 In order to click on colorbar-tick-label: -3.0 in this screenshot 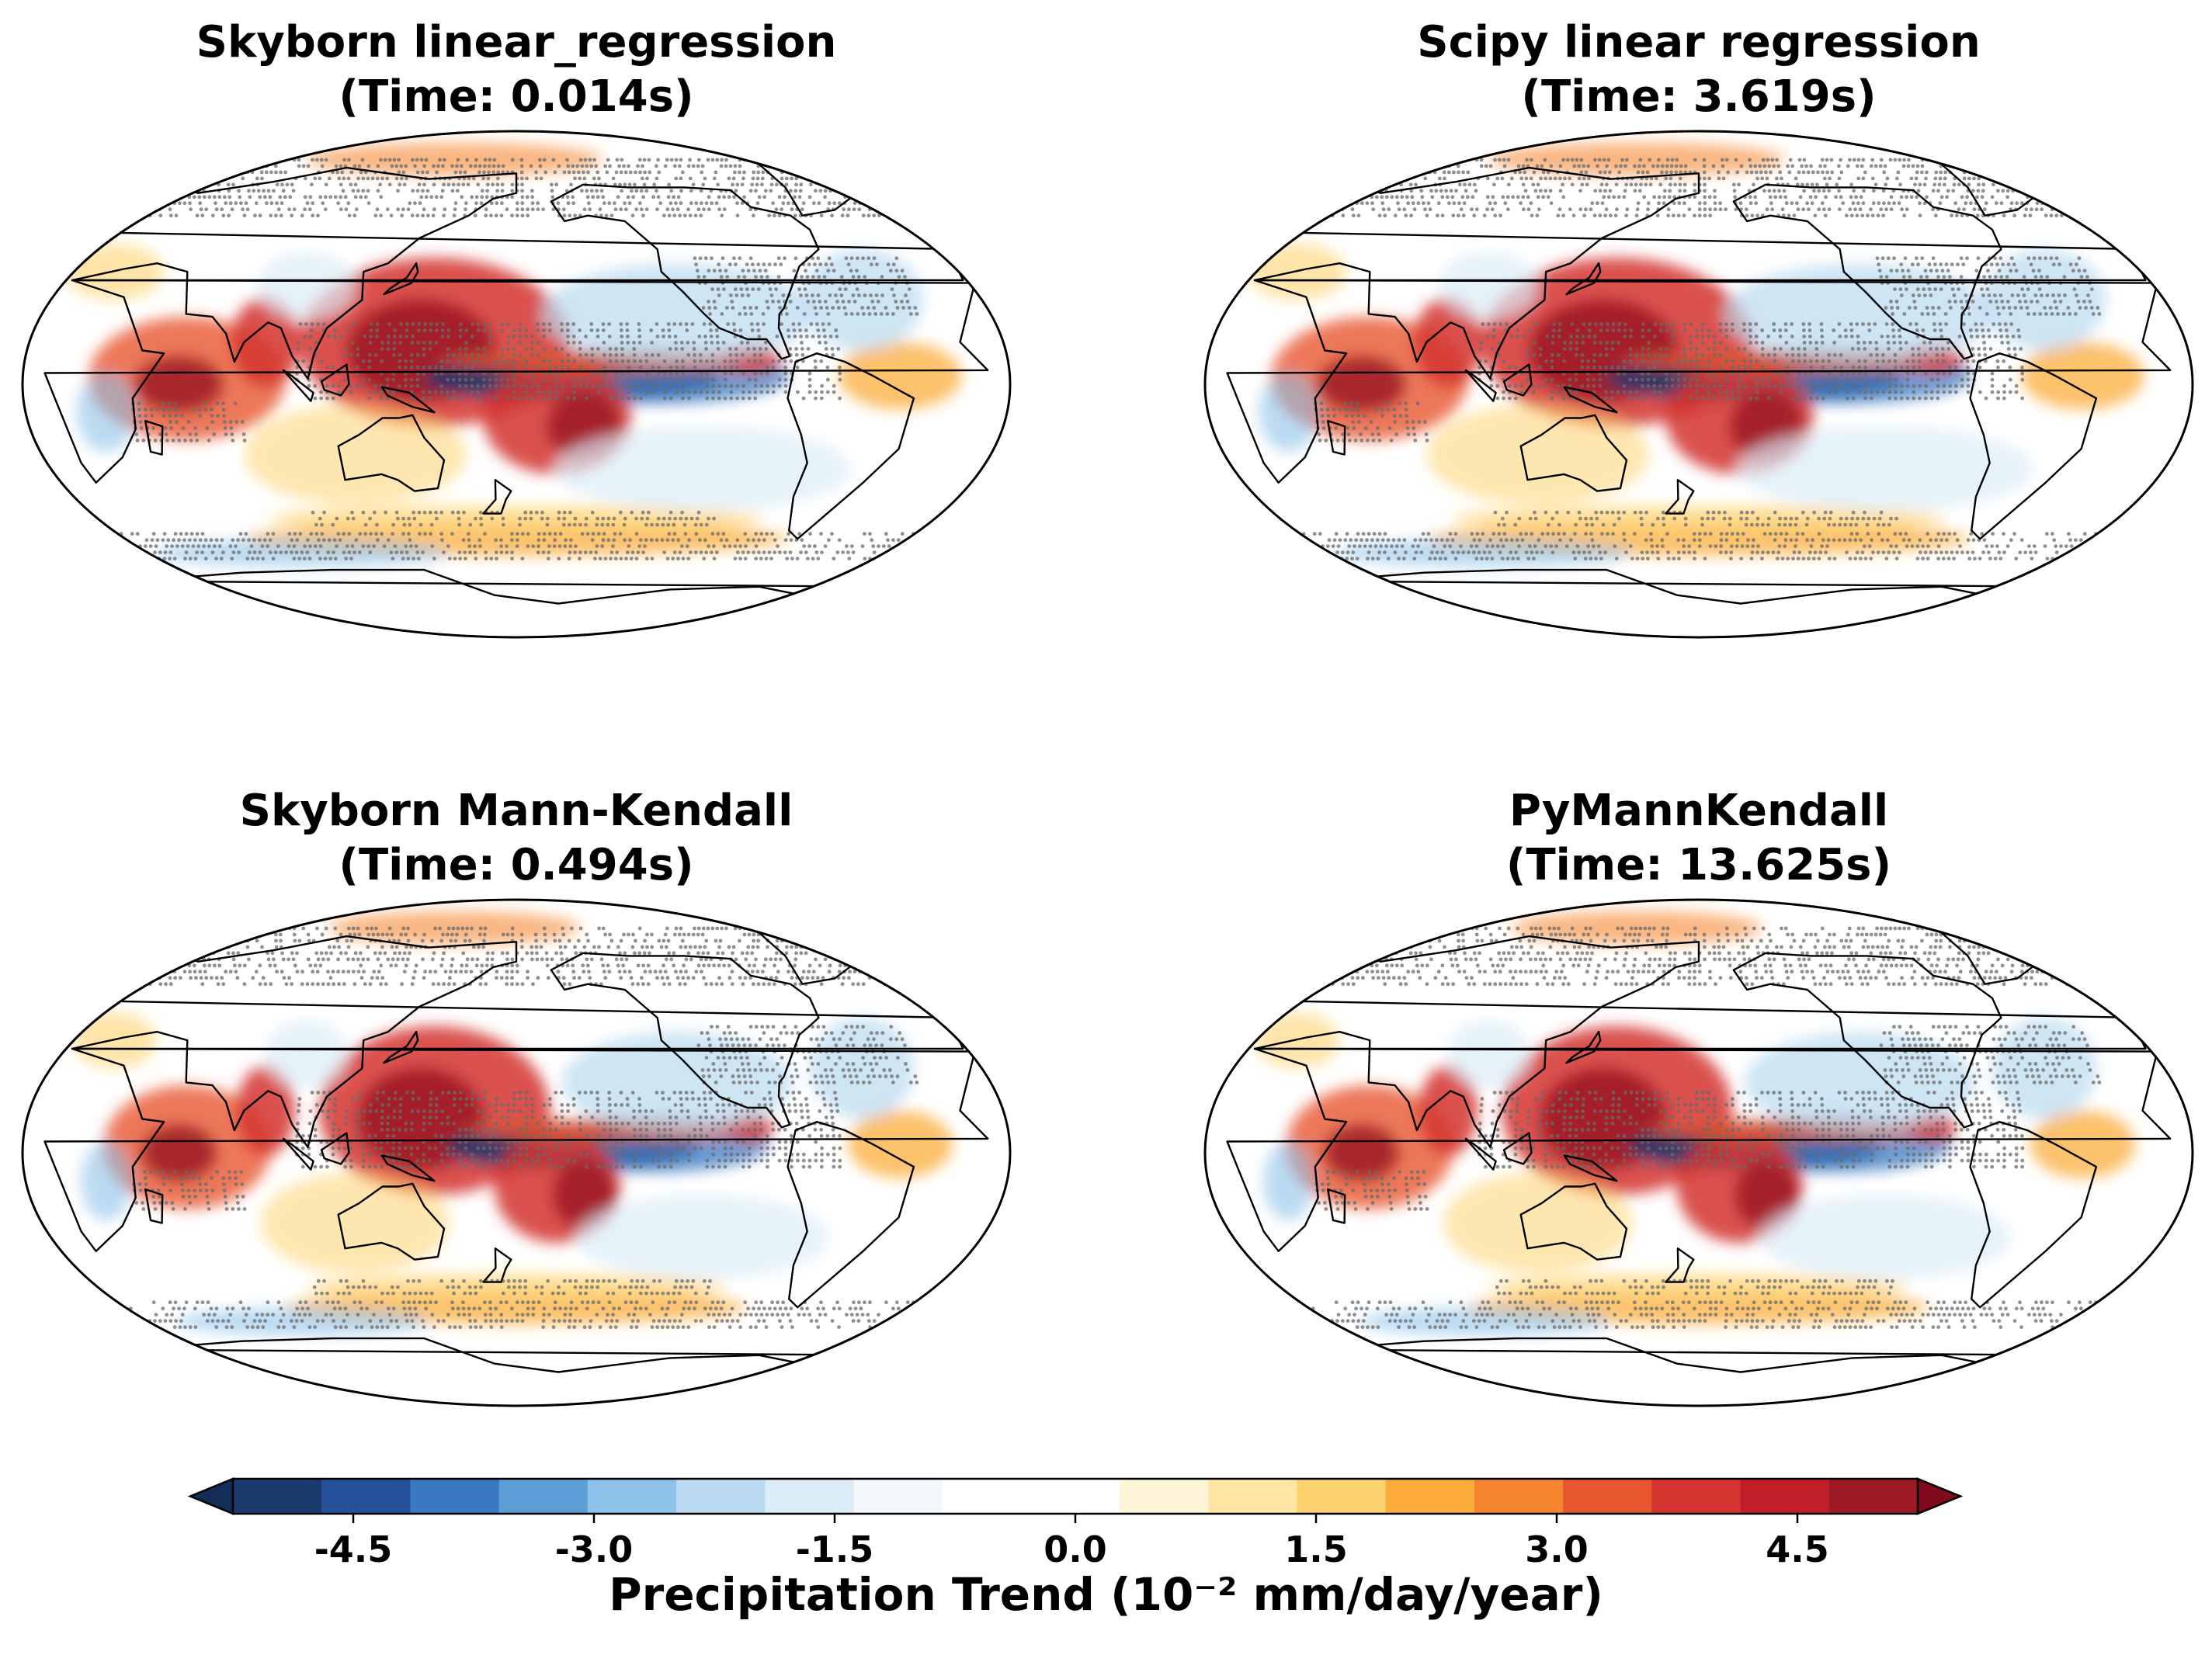, I will do `click(594, 1549)`.